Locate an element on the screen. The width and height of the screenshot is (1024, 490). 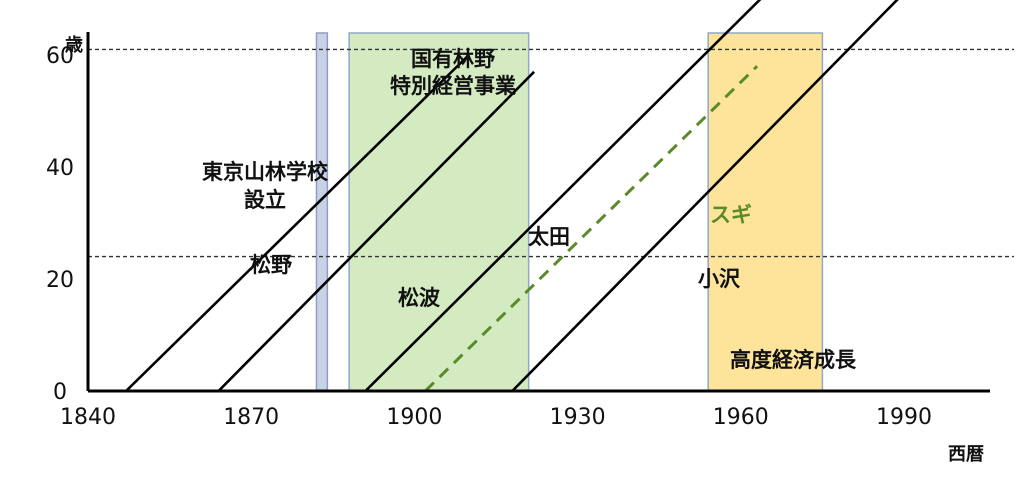
y-tick-label-0: 0 is located at coordinates (60, 392).